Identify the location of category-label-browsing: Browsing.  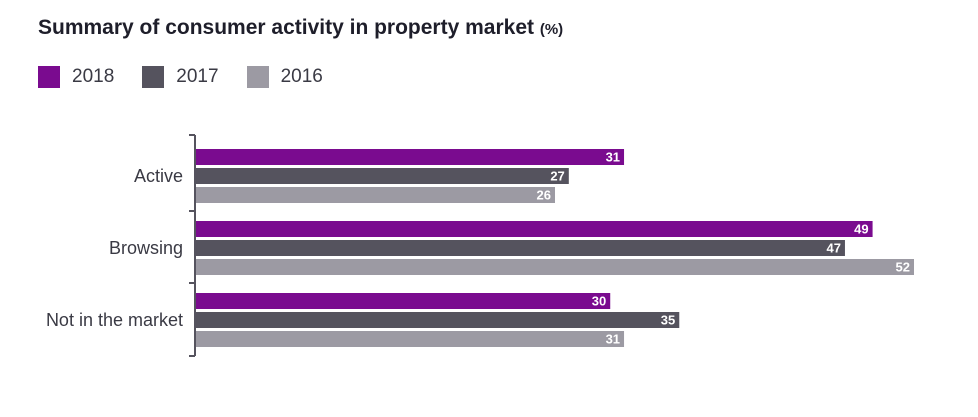
(146, 248).